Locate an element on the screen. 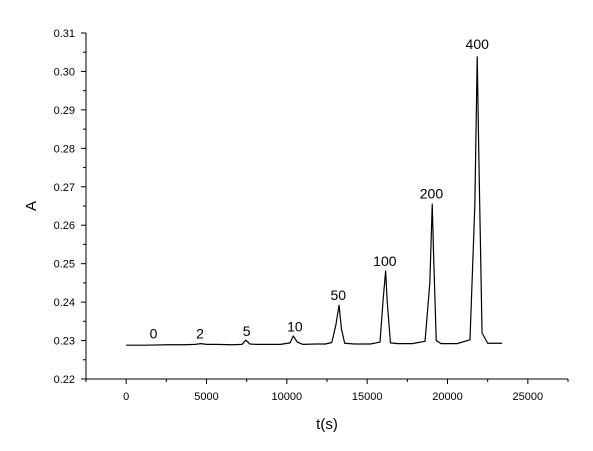 This screenshot has width=593, height=451. y-tick-label: 0.26 is located at coordinates (64, 226).